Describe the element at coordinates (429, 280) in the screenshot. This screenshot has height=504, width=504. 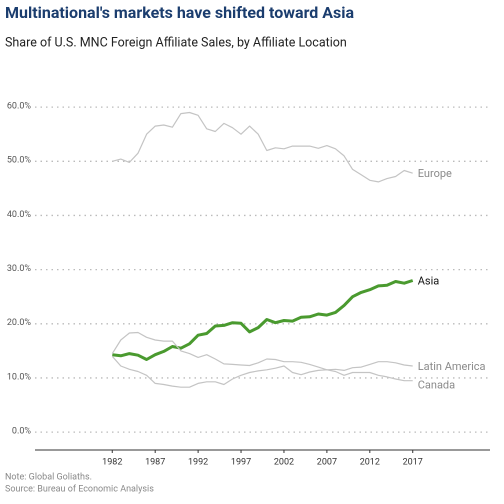
I see `series-label: Asia` at that location.